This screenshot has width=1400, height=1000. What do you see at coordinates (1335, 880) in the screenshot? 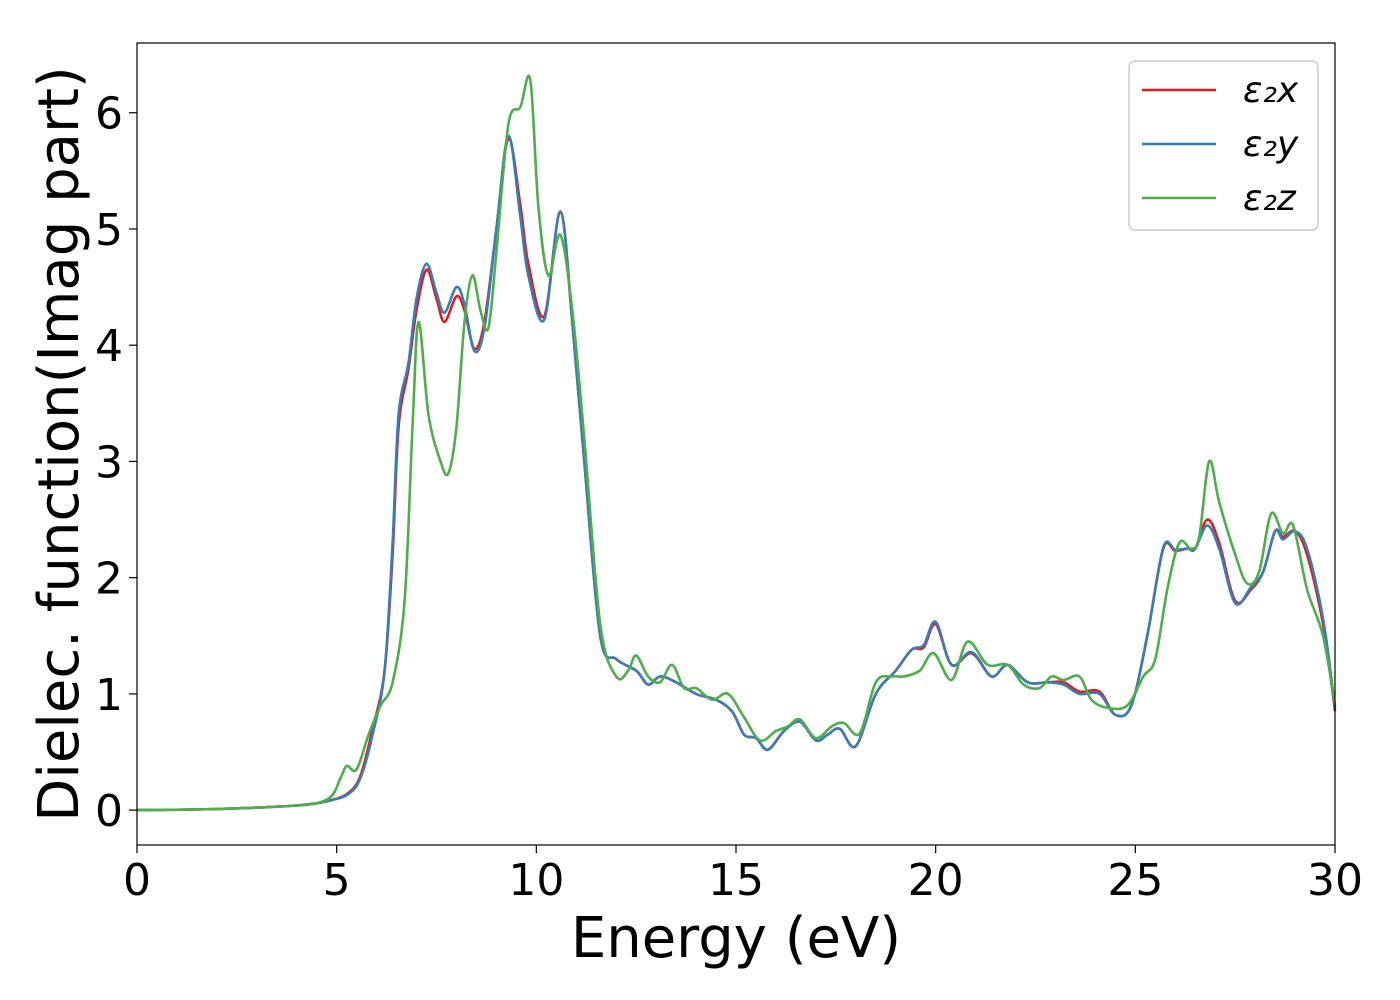
I see `x-tick-label: 30` at bounding box center [1335, 880].